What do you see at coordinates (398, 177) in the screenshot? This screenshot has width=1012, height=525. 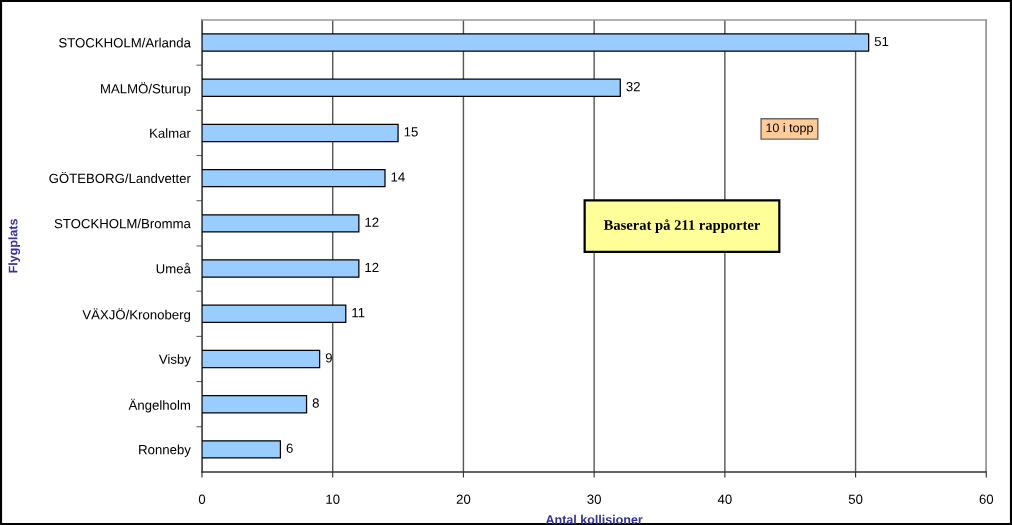 I see `data-label: 14` at bounding box center [398, 177].